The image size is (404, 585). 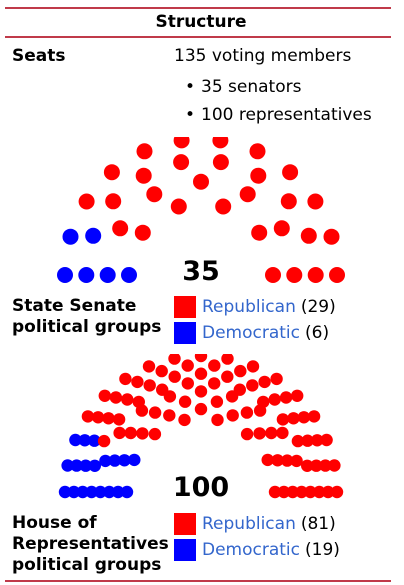 I want to click on representatives-count: 100 representatives, so click(x=278, y=118).